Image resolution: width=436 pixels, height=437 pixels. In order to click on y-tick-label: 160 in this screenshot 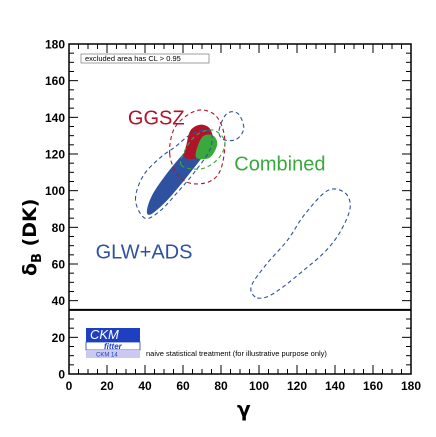, I will do `click(55, 81)`.